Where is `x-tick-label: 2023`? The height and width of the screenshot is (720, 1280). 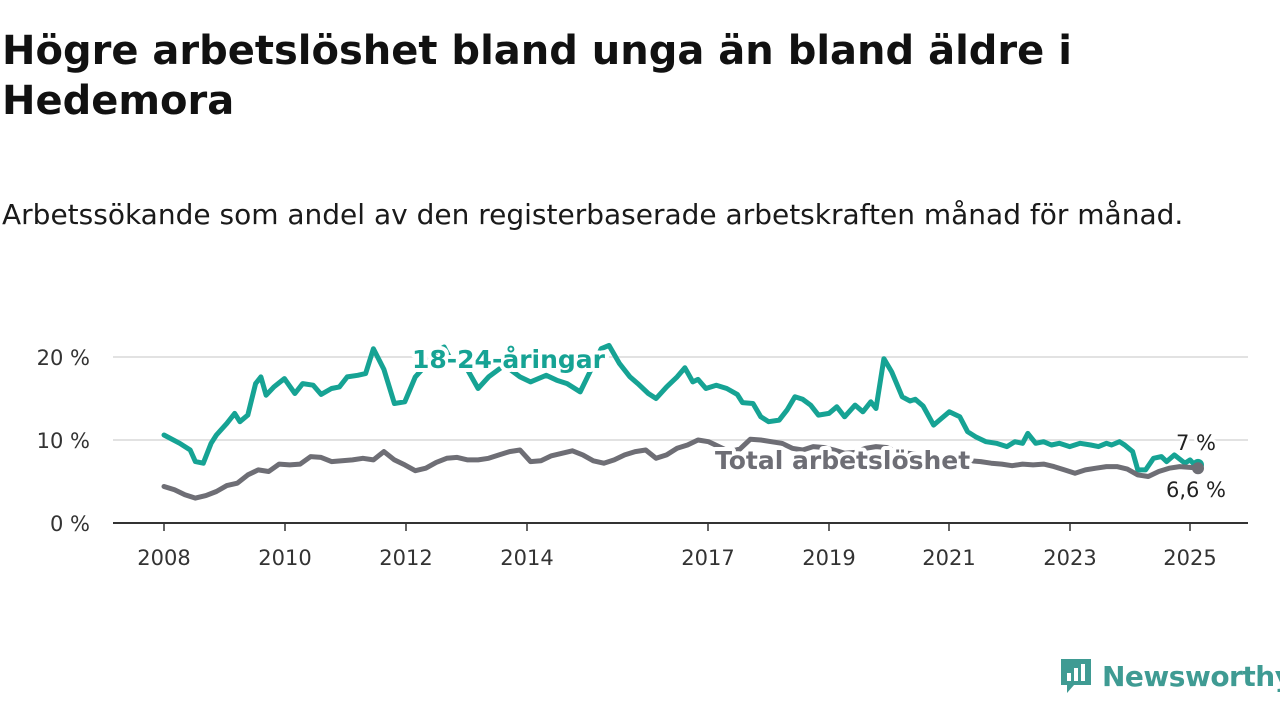
x-tick-label: 2023 is located at coordinates (1069, 558).